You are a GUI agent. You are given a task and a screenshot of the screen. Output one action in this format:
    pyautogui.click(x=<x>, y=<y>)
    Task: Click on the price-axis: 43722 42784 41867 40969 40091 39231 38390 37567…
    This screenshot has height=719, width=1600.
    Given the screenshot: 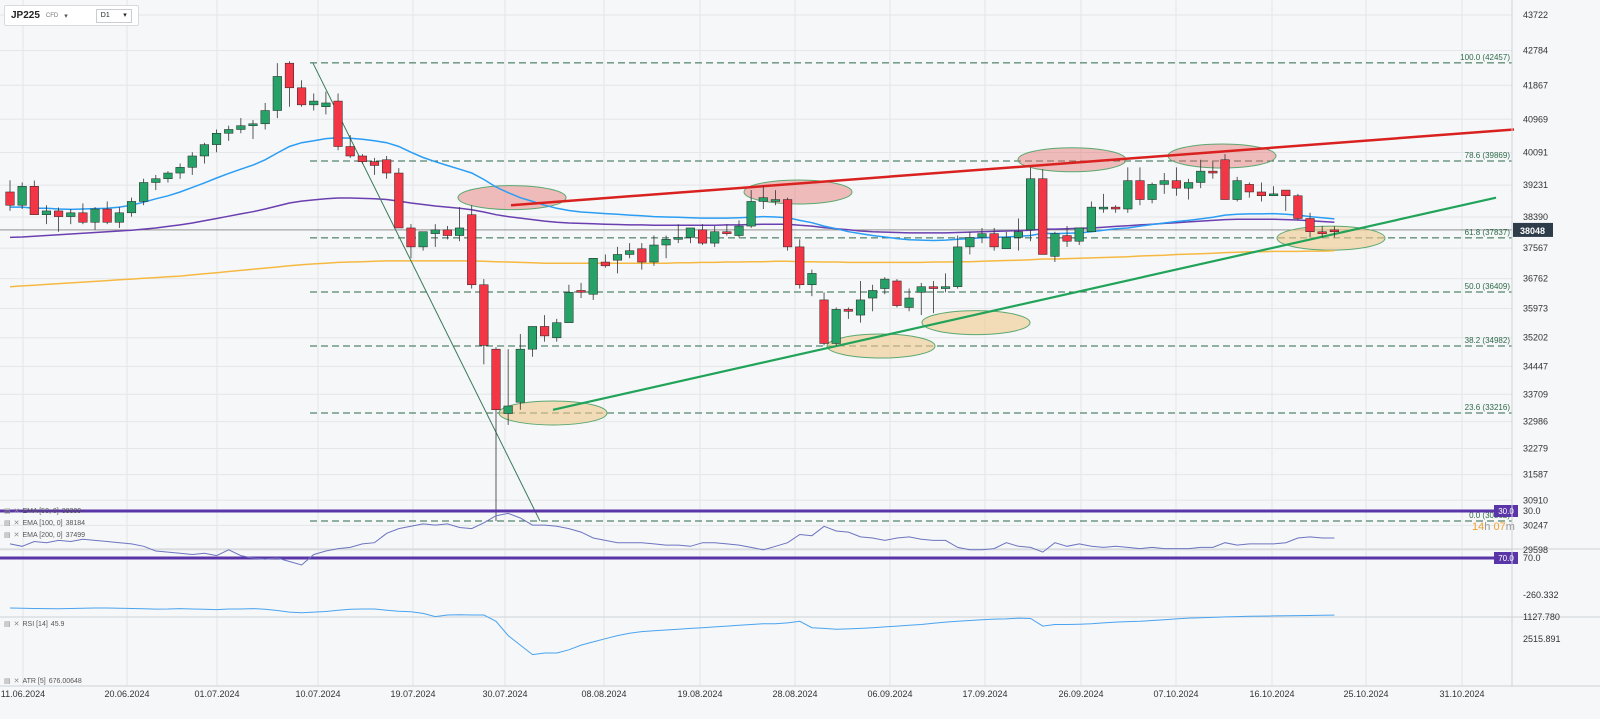 What is the action you would take?
    pyautogui.click(x=1532, y=343)
    